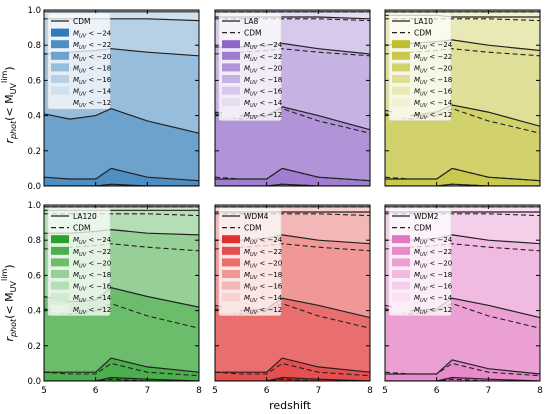 Image resolution: width=550 pixels, height=414 pixels. I want to click on y-tick-label: 0.4, so click(34, 312).